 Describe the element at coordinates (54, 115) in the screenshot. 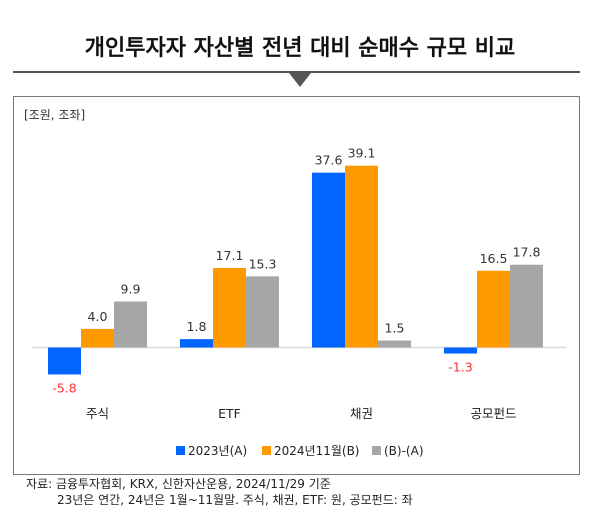

I see `unit-label: [조원, 조좌]` at that location.